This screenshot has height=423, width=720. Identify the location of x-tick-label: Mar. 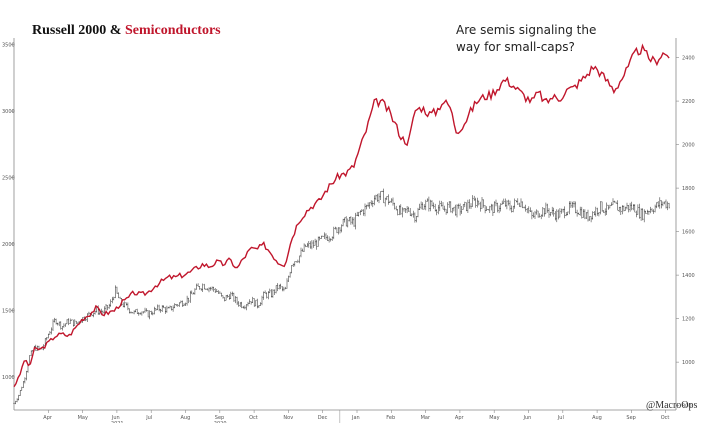
(426, 418).